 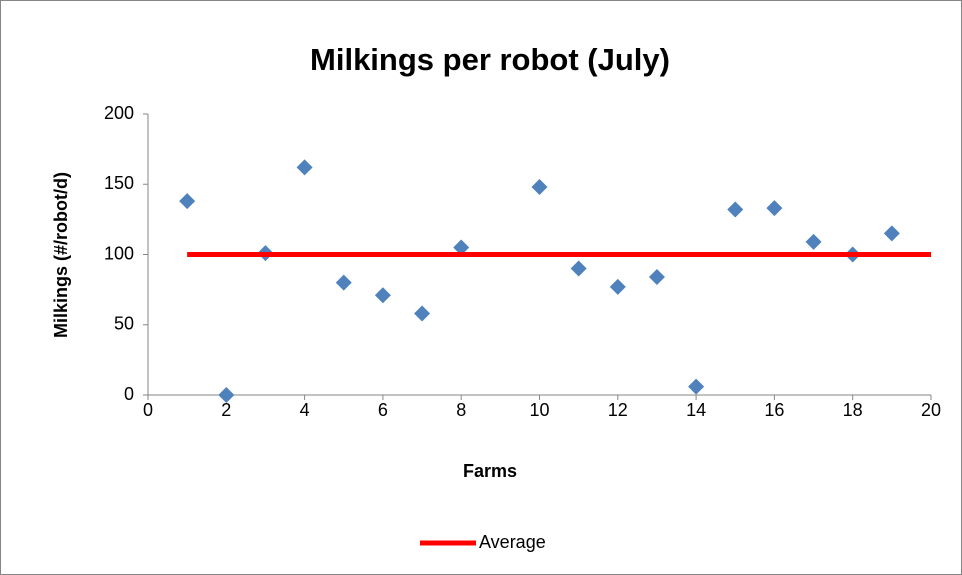 I want to click on x-tick-label: 8, so click(x=461, y=410).